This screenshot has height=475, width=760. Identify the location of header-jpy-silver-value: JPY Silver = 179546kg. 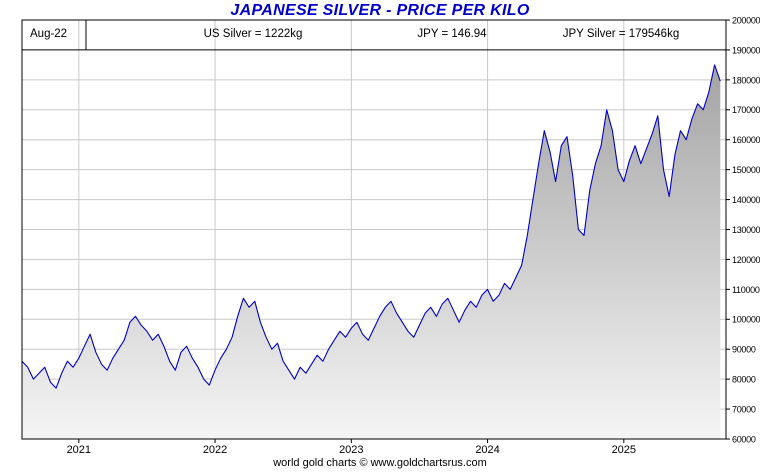
(621, 34).